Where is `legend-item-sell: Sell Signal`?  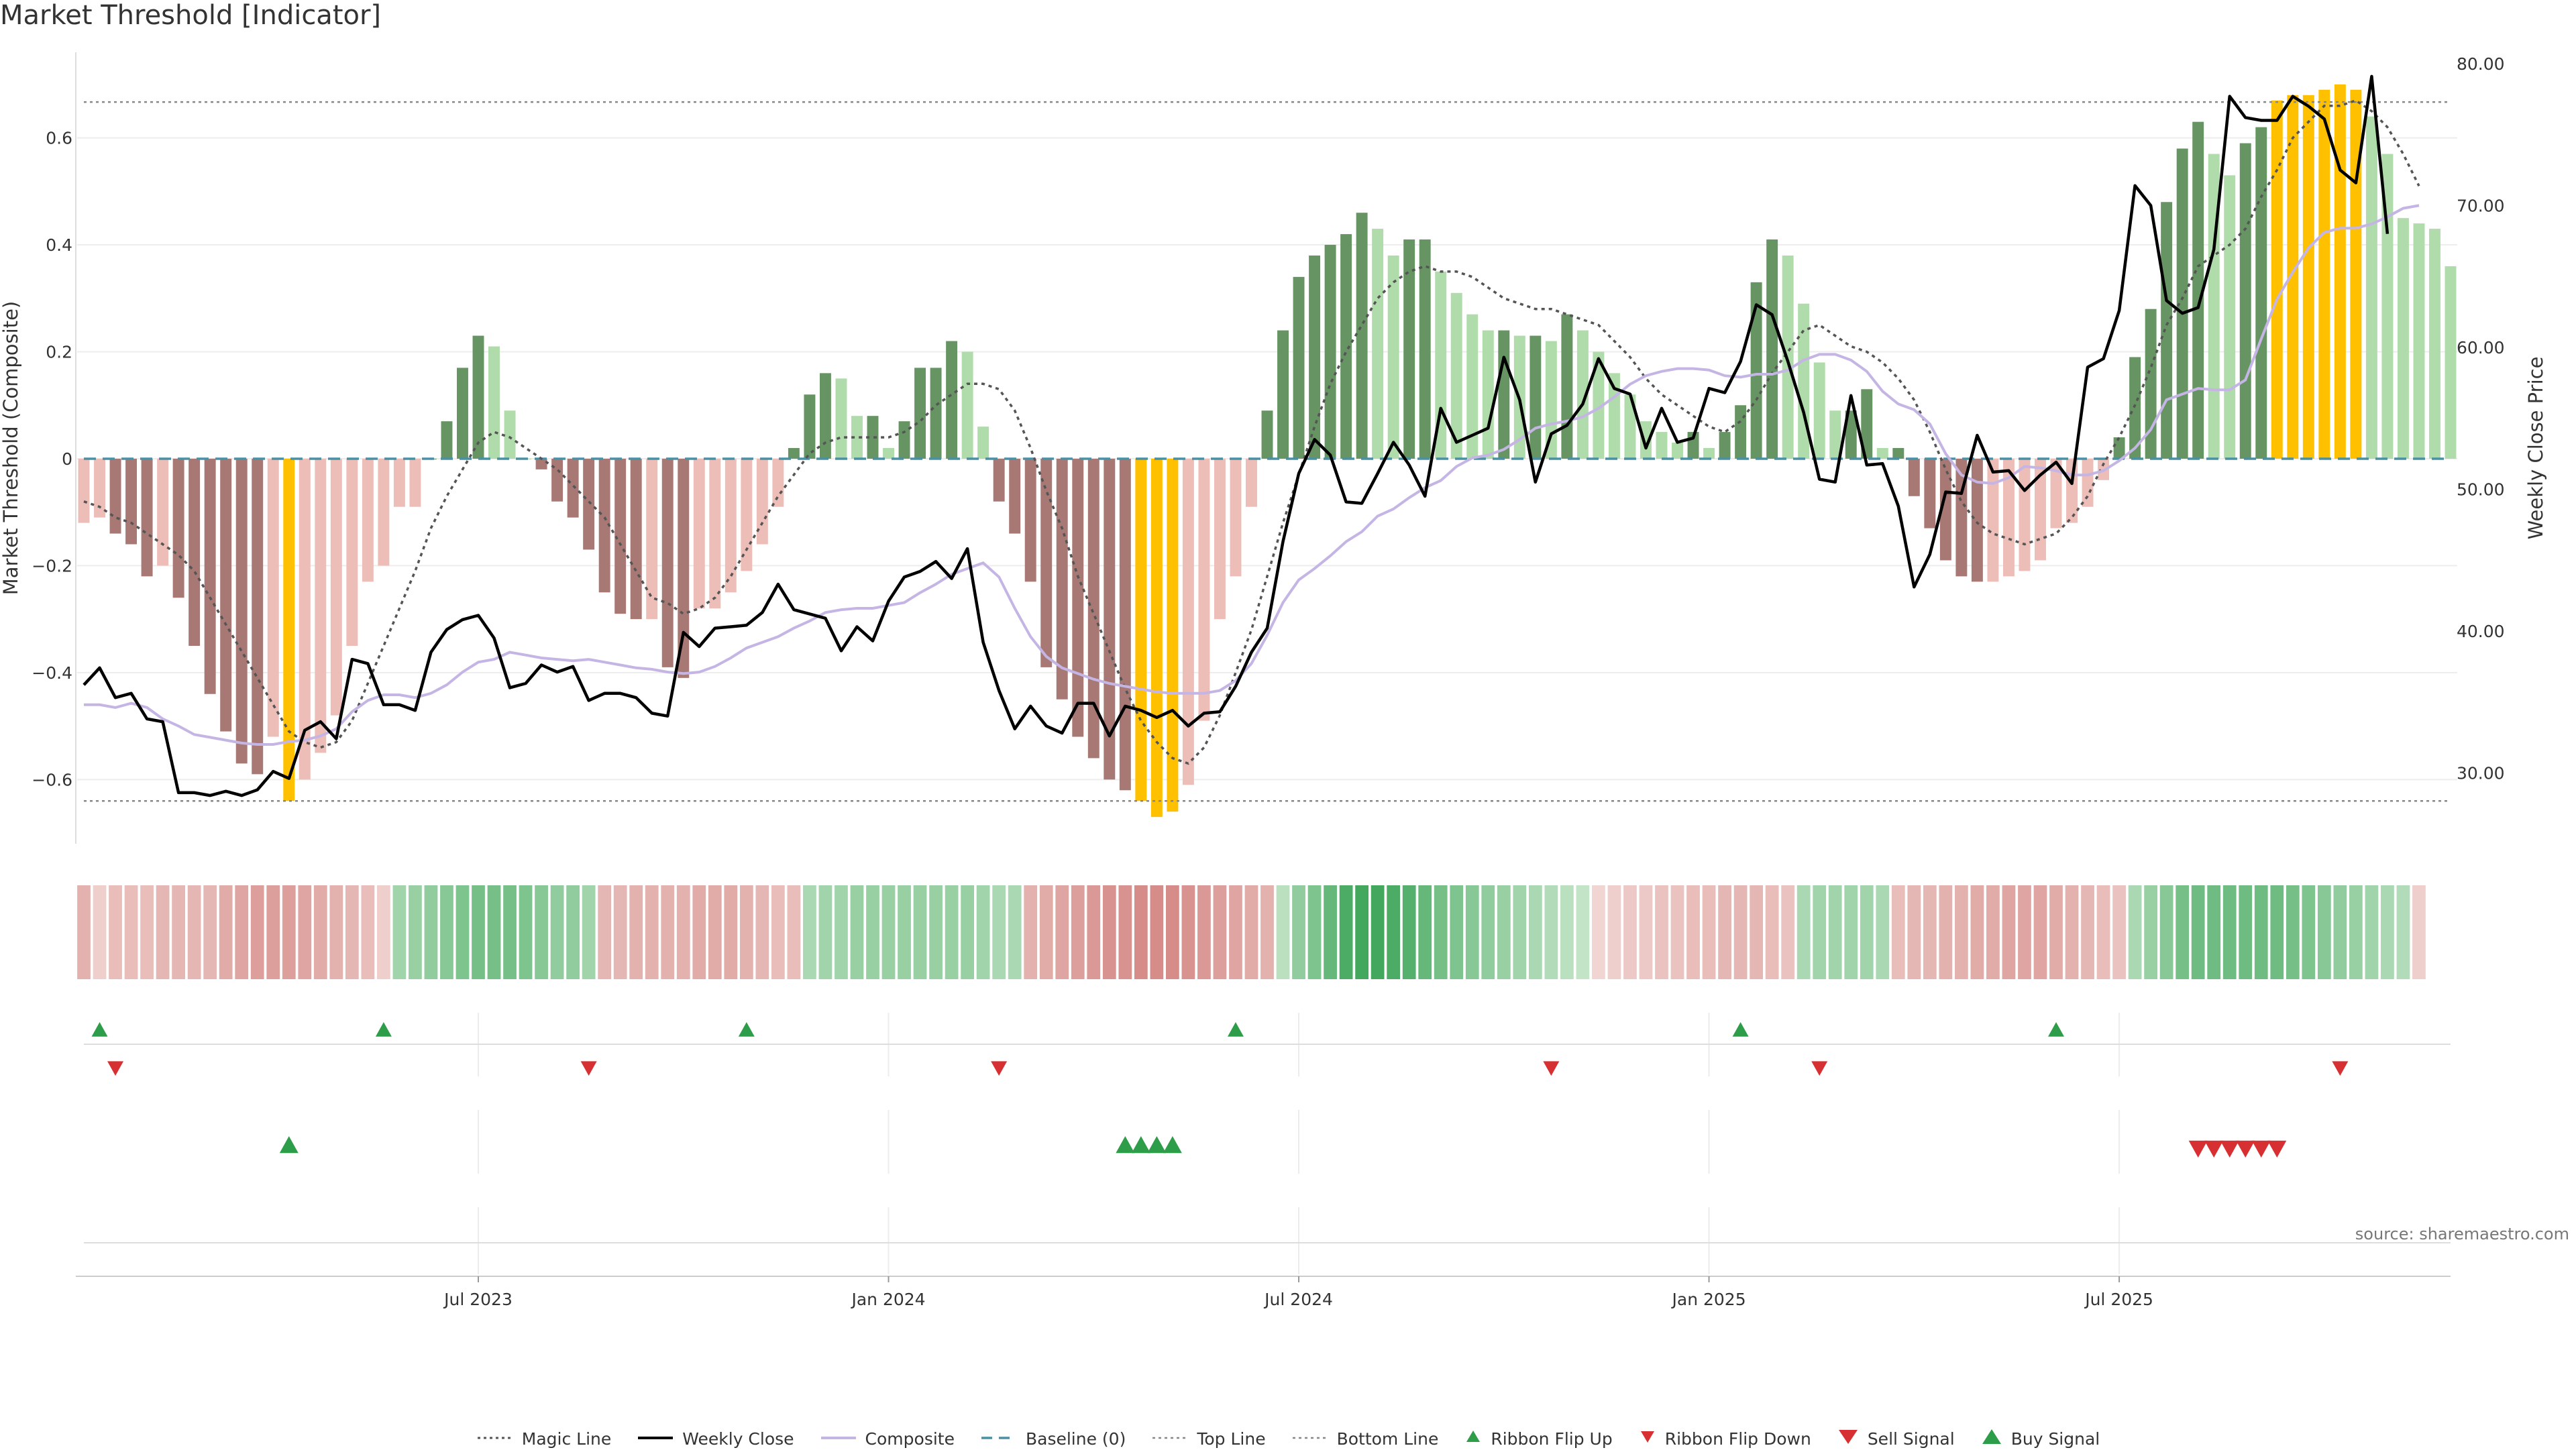
legend-item-sell: Sell Signal is located at coordinates (1896, 1438).